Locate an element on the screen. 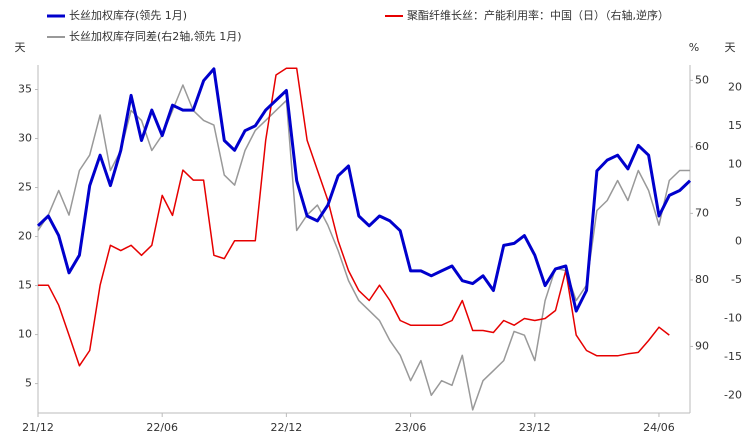 The image size is (749, 441). legend-label: 聚酯纤维长丝：产能利用率：中国（日）（右轴,逆序） is located at coordinates (538, 15).